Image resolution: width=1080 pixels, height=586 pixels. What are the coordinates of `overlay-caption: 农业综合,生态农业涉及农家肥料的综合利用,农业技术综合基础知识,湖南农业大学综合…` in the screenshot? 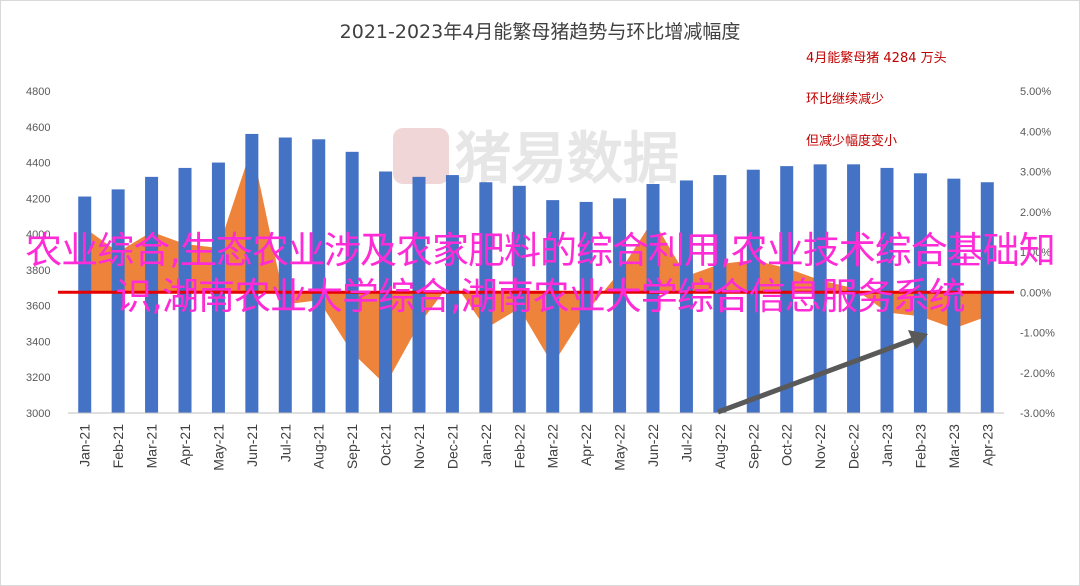 It's located at (540, 273).